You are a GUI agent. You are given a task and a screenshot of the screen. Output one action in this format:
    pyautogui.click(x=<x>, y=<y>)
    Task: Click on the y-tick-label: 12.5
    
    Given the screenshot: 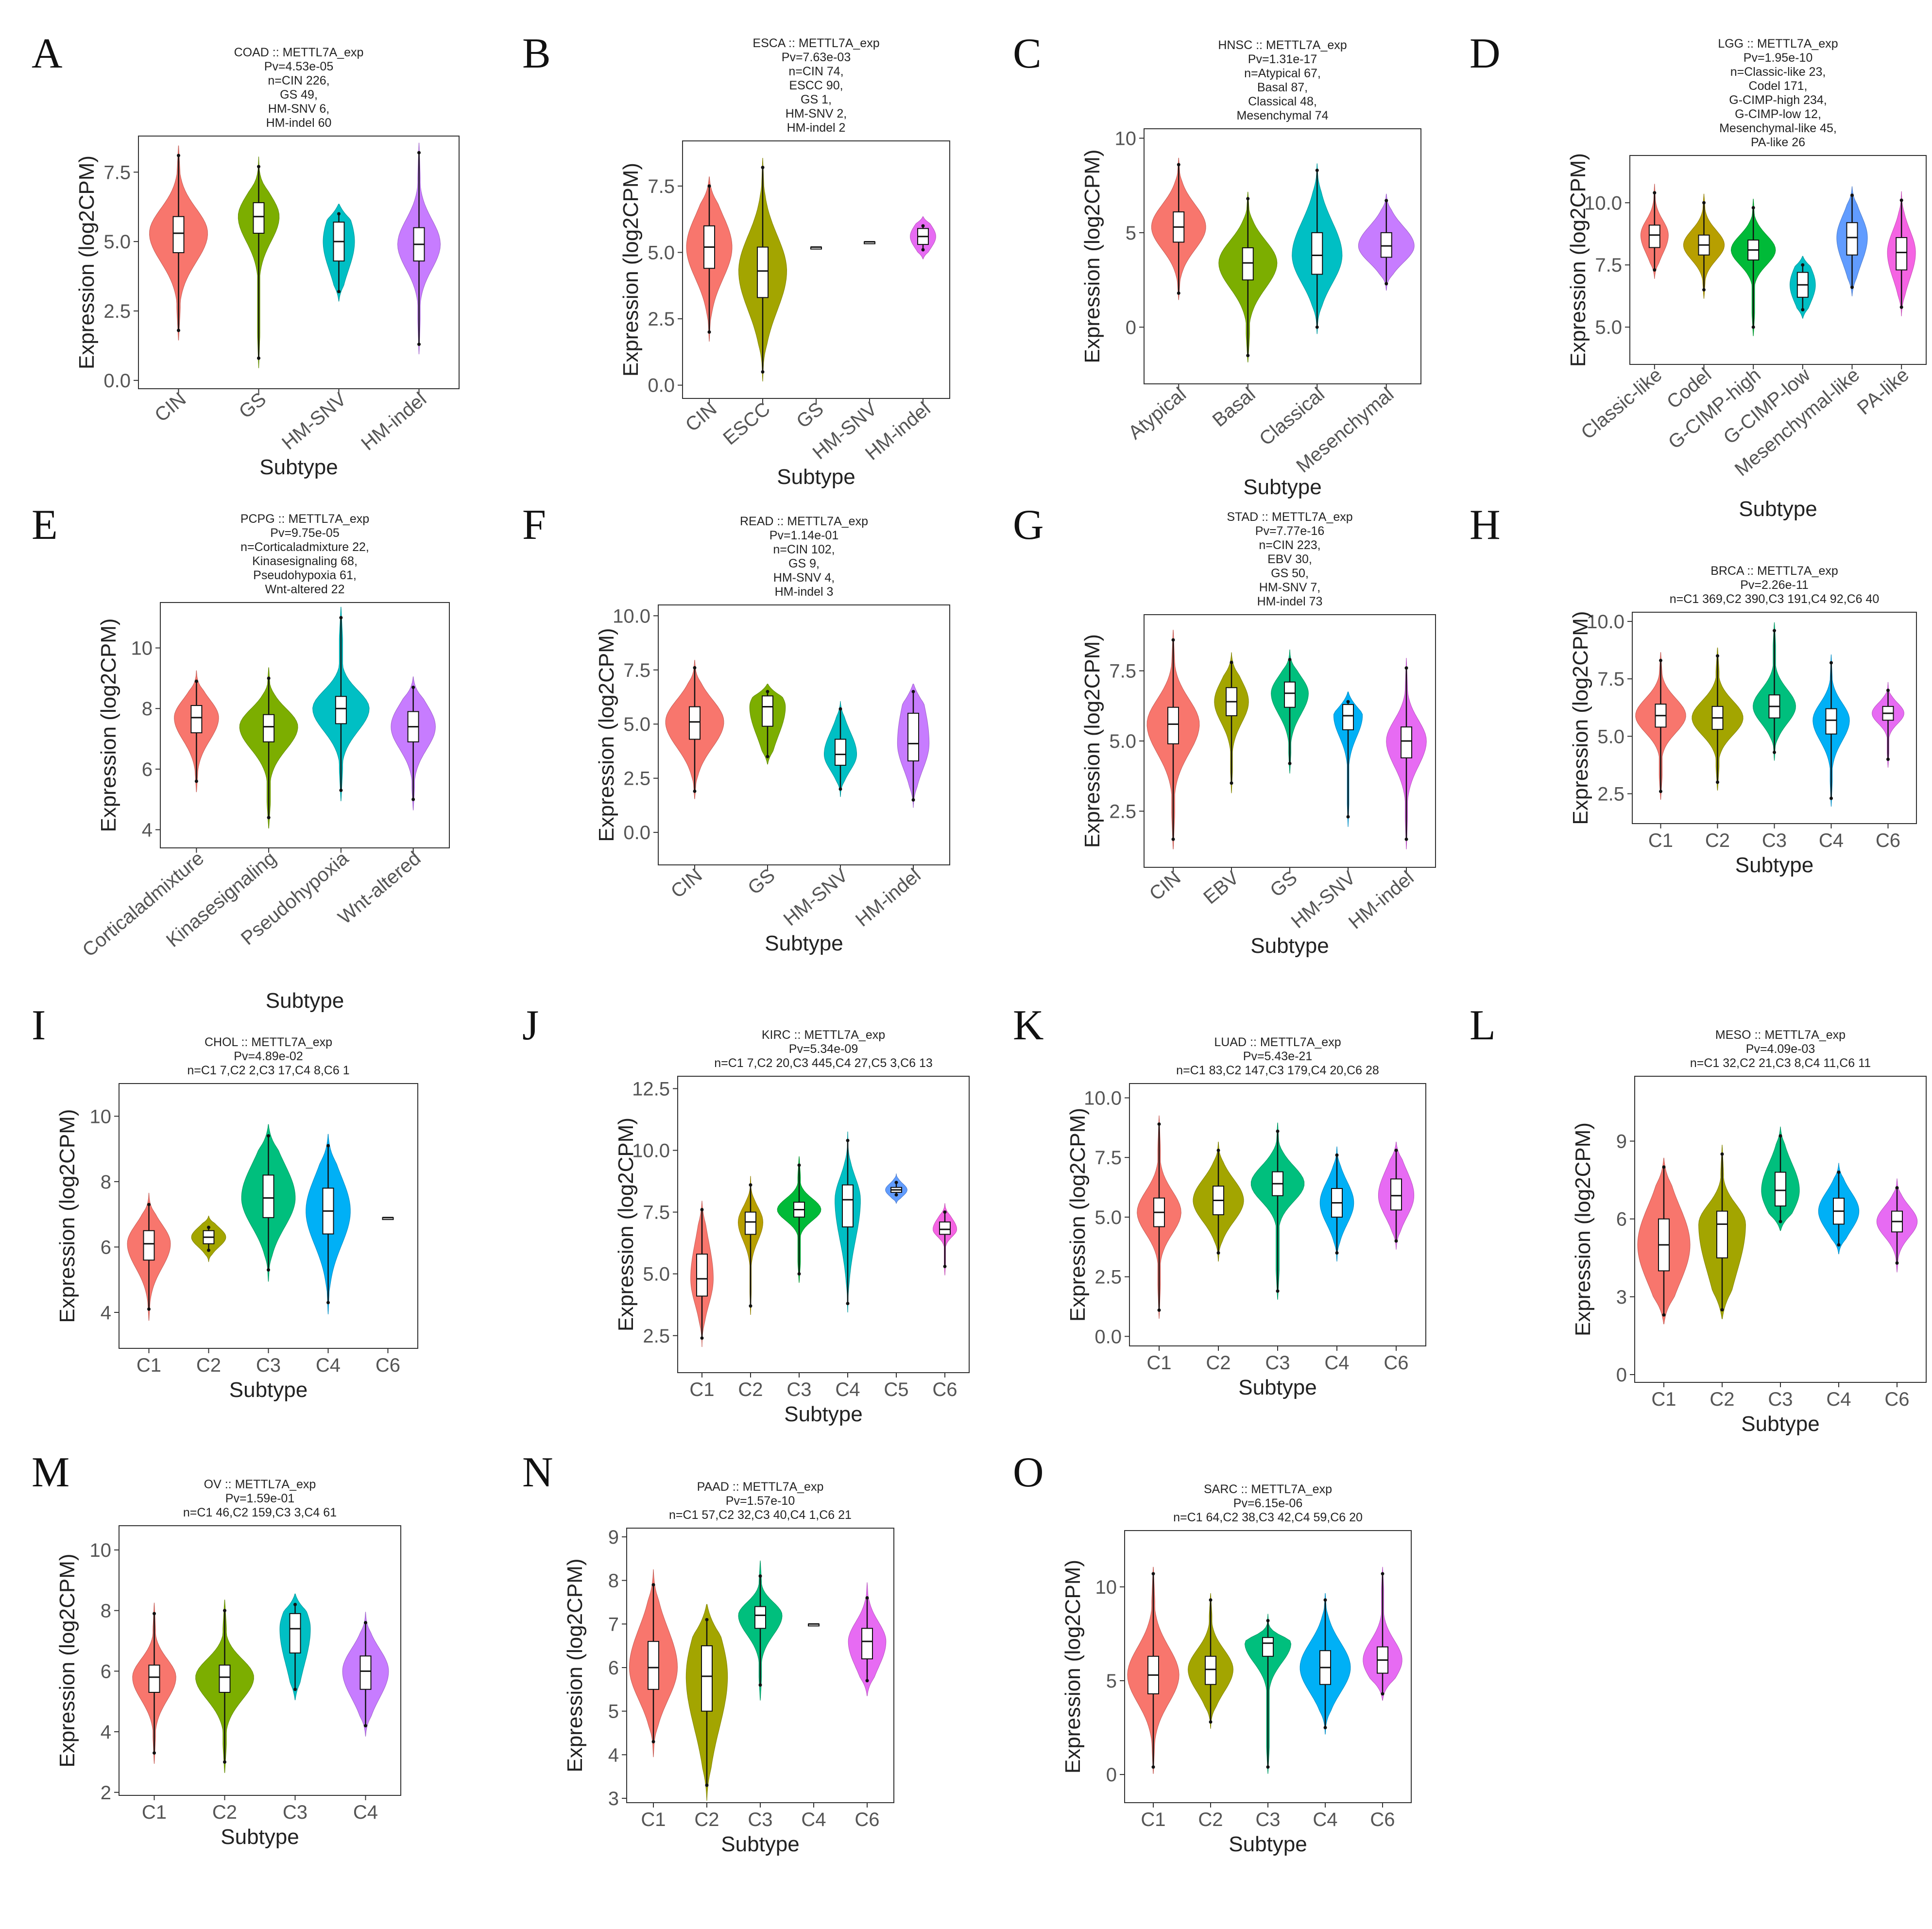 What is the action you would take?
    pyautogui.click(x=651, y=1089)
    